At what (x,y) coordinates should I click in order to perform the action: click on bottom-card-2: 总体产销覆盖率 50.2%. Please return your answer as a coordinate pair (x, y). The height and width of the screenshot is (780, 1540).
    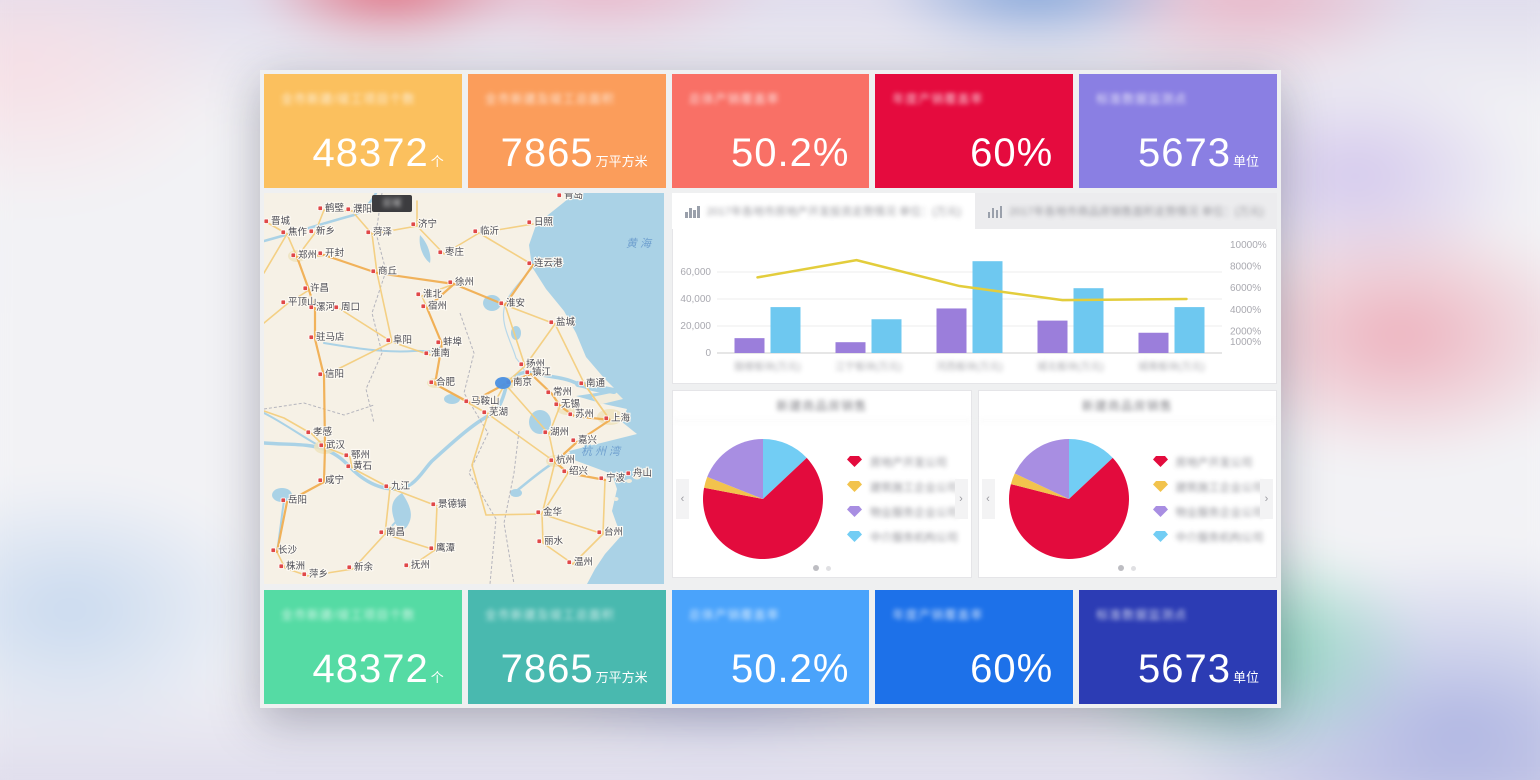
    Looking at the image, I should click on (770, 647).